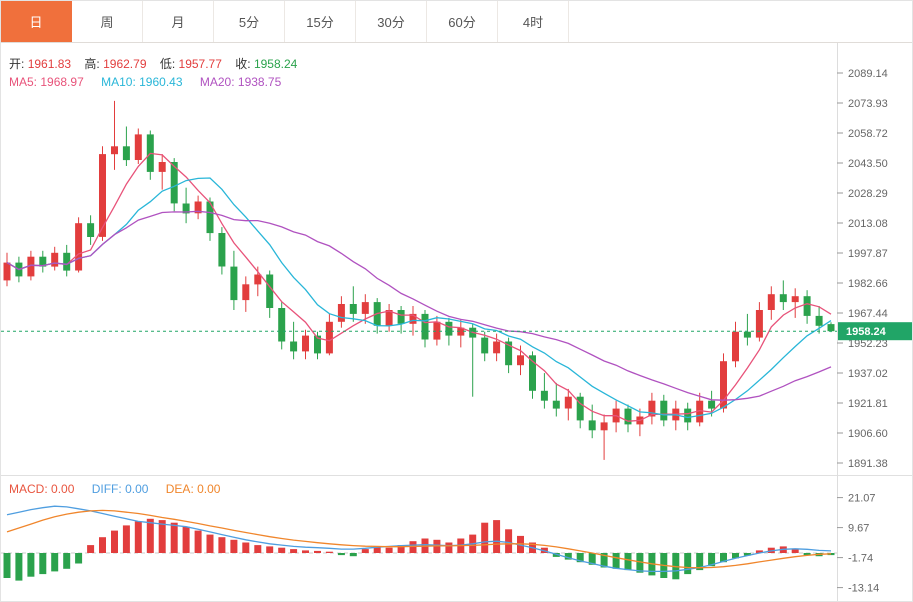  What do you see at coordinates (49, 64) in the screenshot?
I see `open-value: 1961.83` at bounding box center [49, 64].